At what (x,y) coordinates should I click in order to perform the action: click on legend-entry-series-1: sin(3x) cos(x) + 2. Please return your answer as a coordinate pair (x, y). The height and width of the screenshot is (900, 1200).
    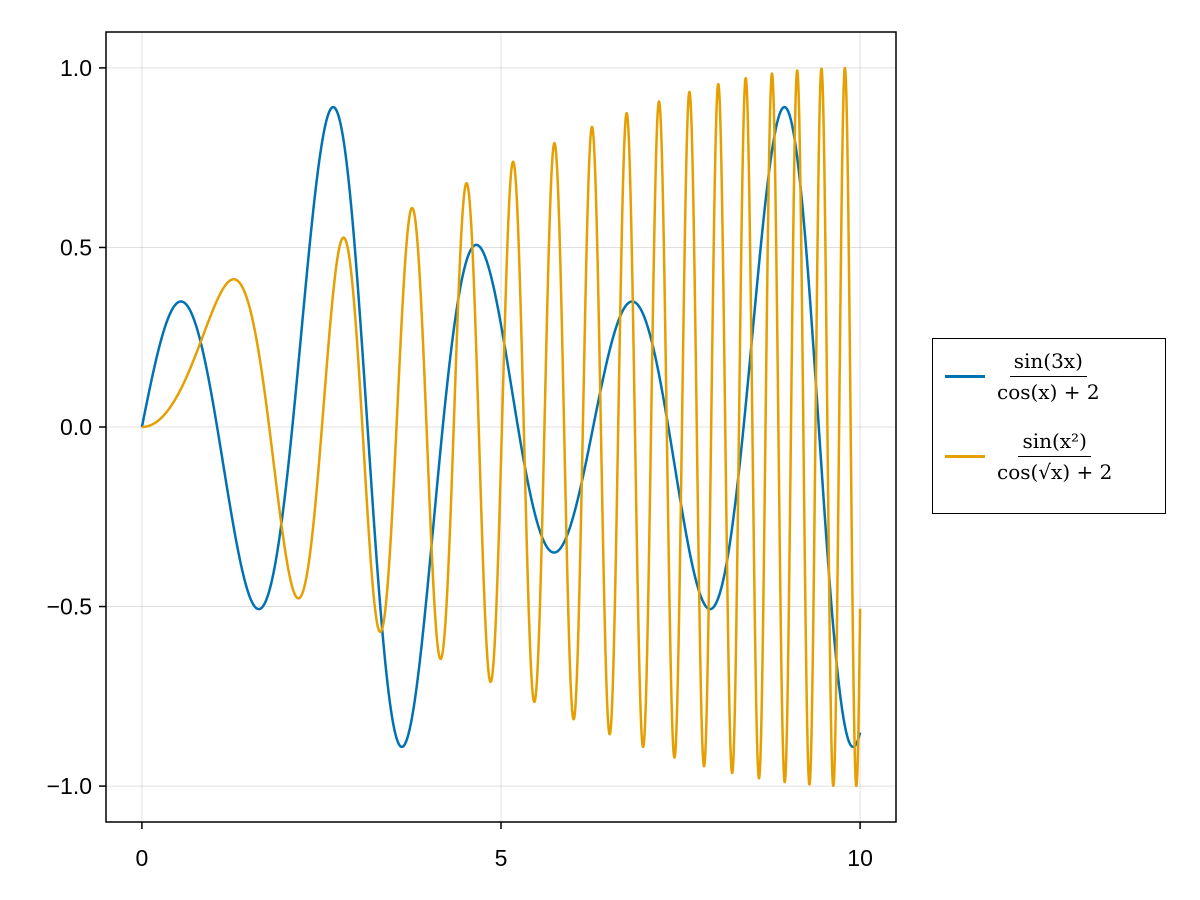
    Looking at the image, I should click on (1024, 376).